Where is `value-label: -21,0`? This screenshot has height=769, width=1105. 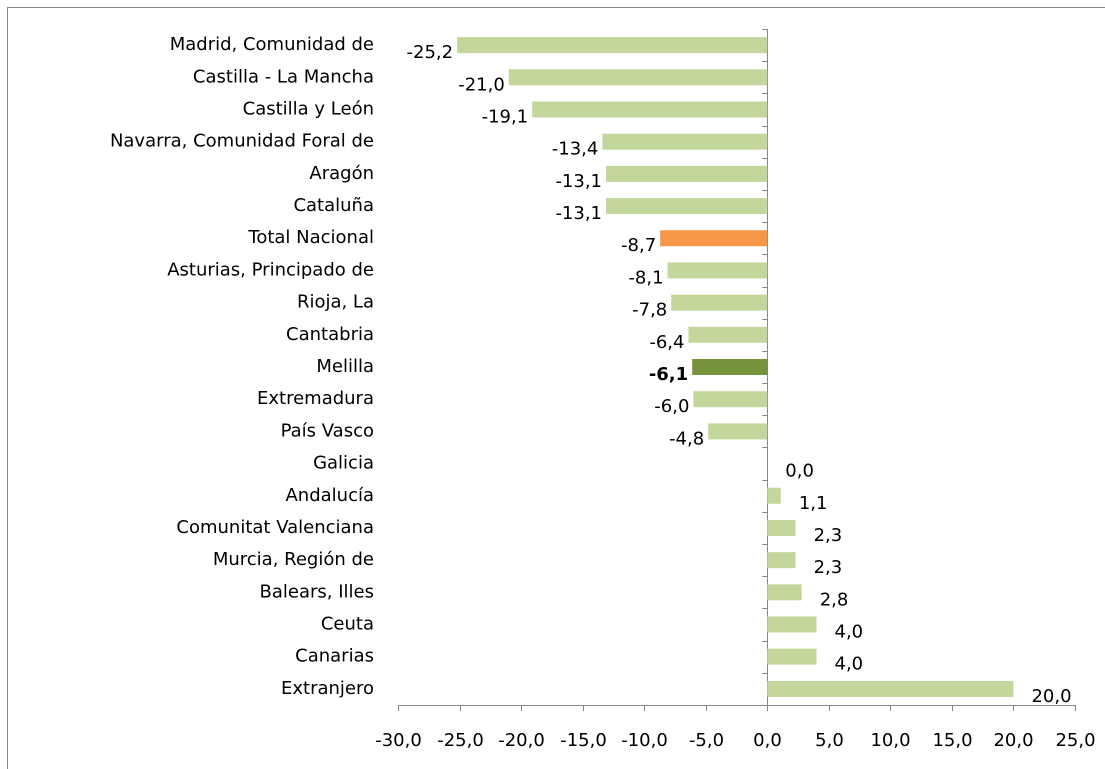 value-label: -21,0 is located at coordinates (481, 84).